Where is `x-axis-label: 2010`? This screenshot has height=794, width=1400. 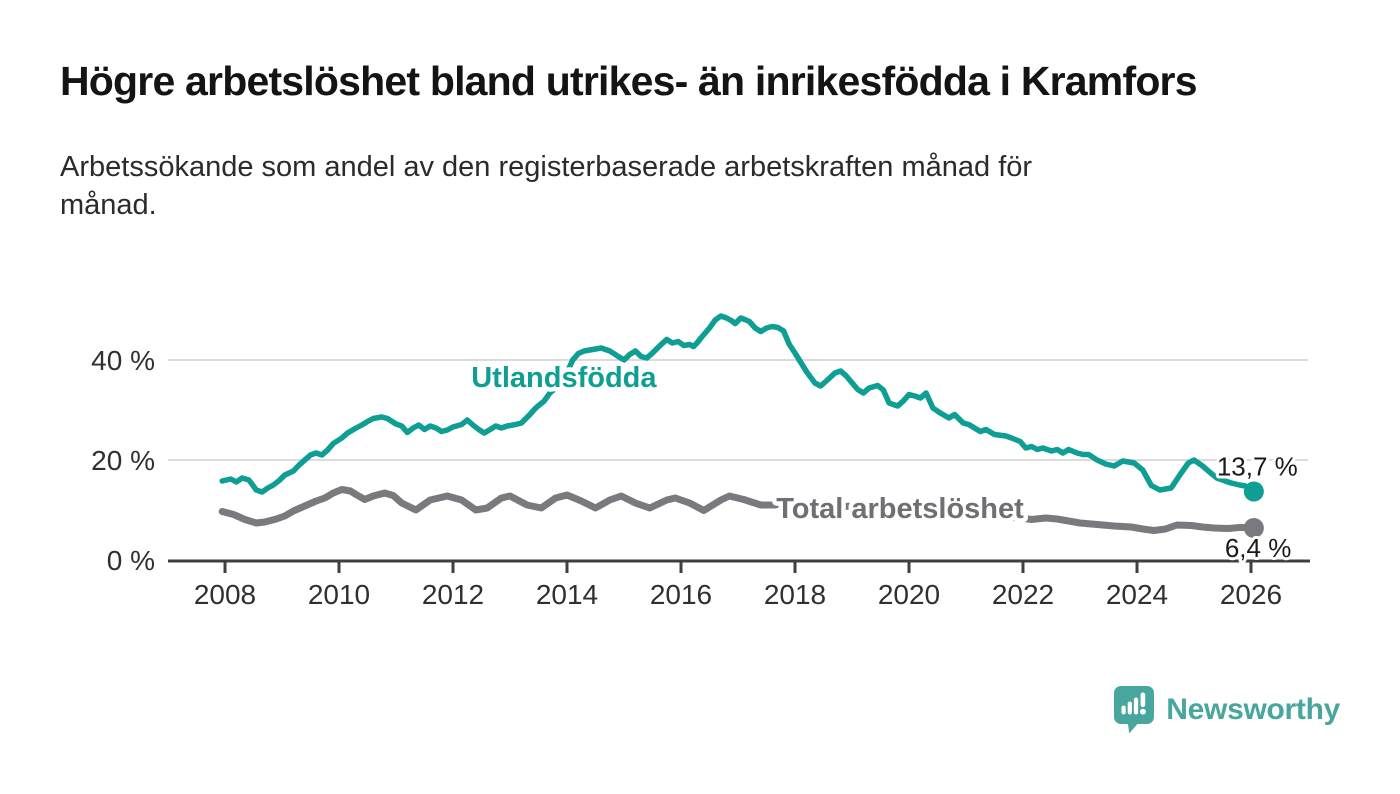
x-axis-label: 2010 is located at coordinates (339, 594).